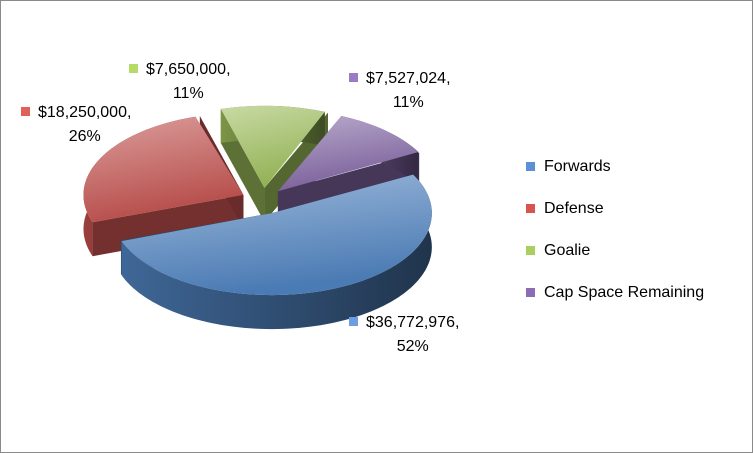 This screenshot has height=453, width=753. Describe the element at coordinates (25, 111) in the screenshot. I see `label-marker-defense` at that location.